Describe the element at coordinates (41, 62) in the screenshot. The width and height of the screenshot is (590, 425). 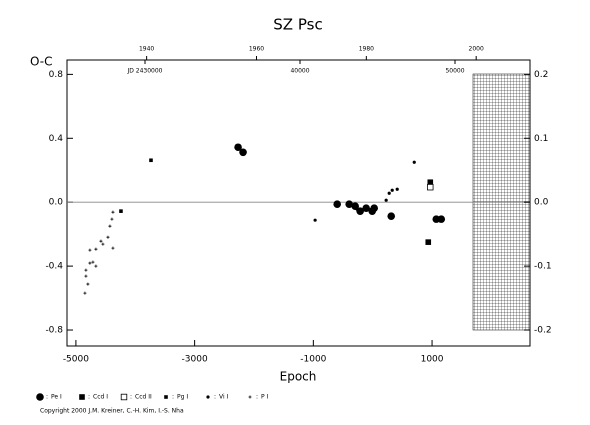
I see `y-axis-label: O-C` at that location.